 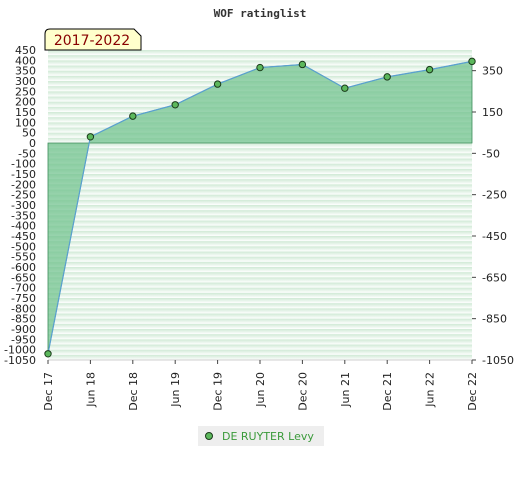 I want to click on period-badge-box, so click(x=93, y=39).